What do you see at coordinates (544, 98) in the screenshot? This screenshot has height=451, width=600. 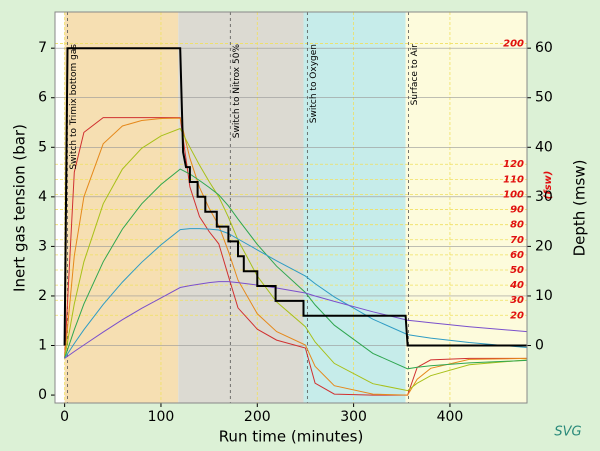 I see `y2-tick-label: 50` at bounding box center [544, 98].